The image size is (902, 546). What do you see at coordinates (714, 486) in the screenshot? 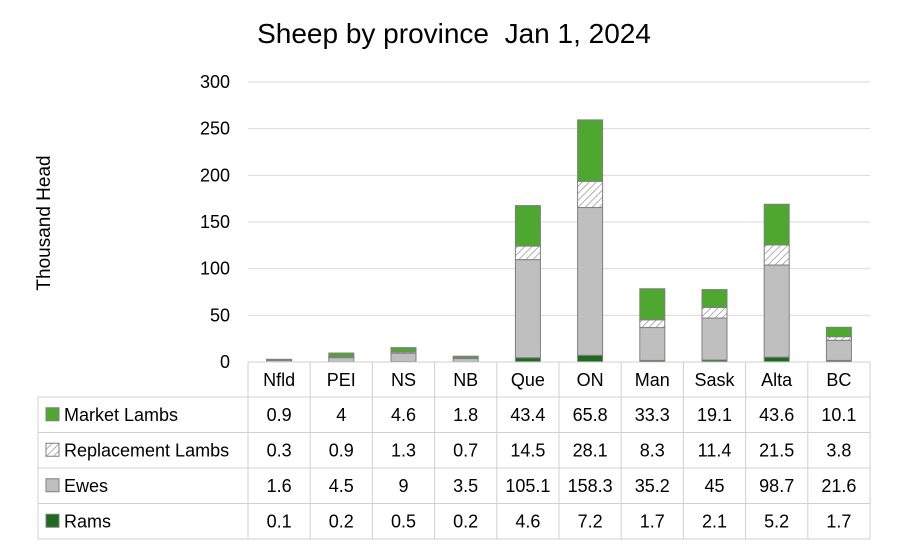
I see `table-cell-ewes-sask: 45` at bounding box center [714, 486].